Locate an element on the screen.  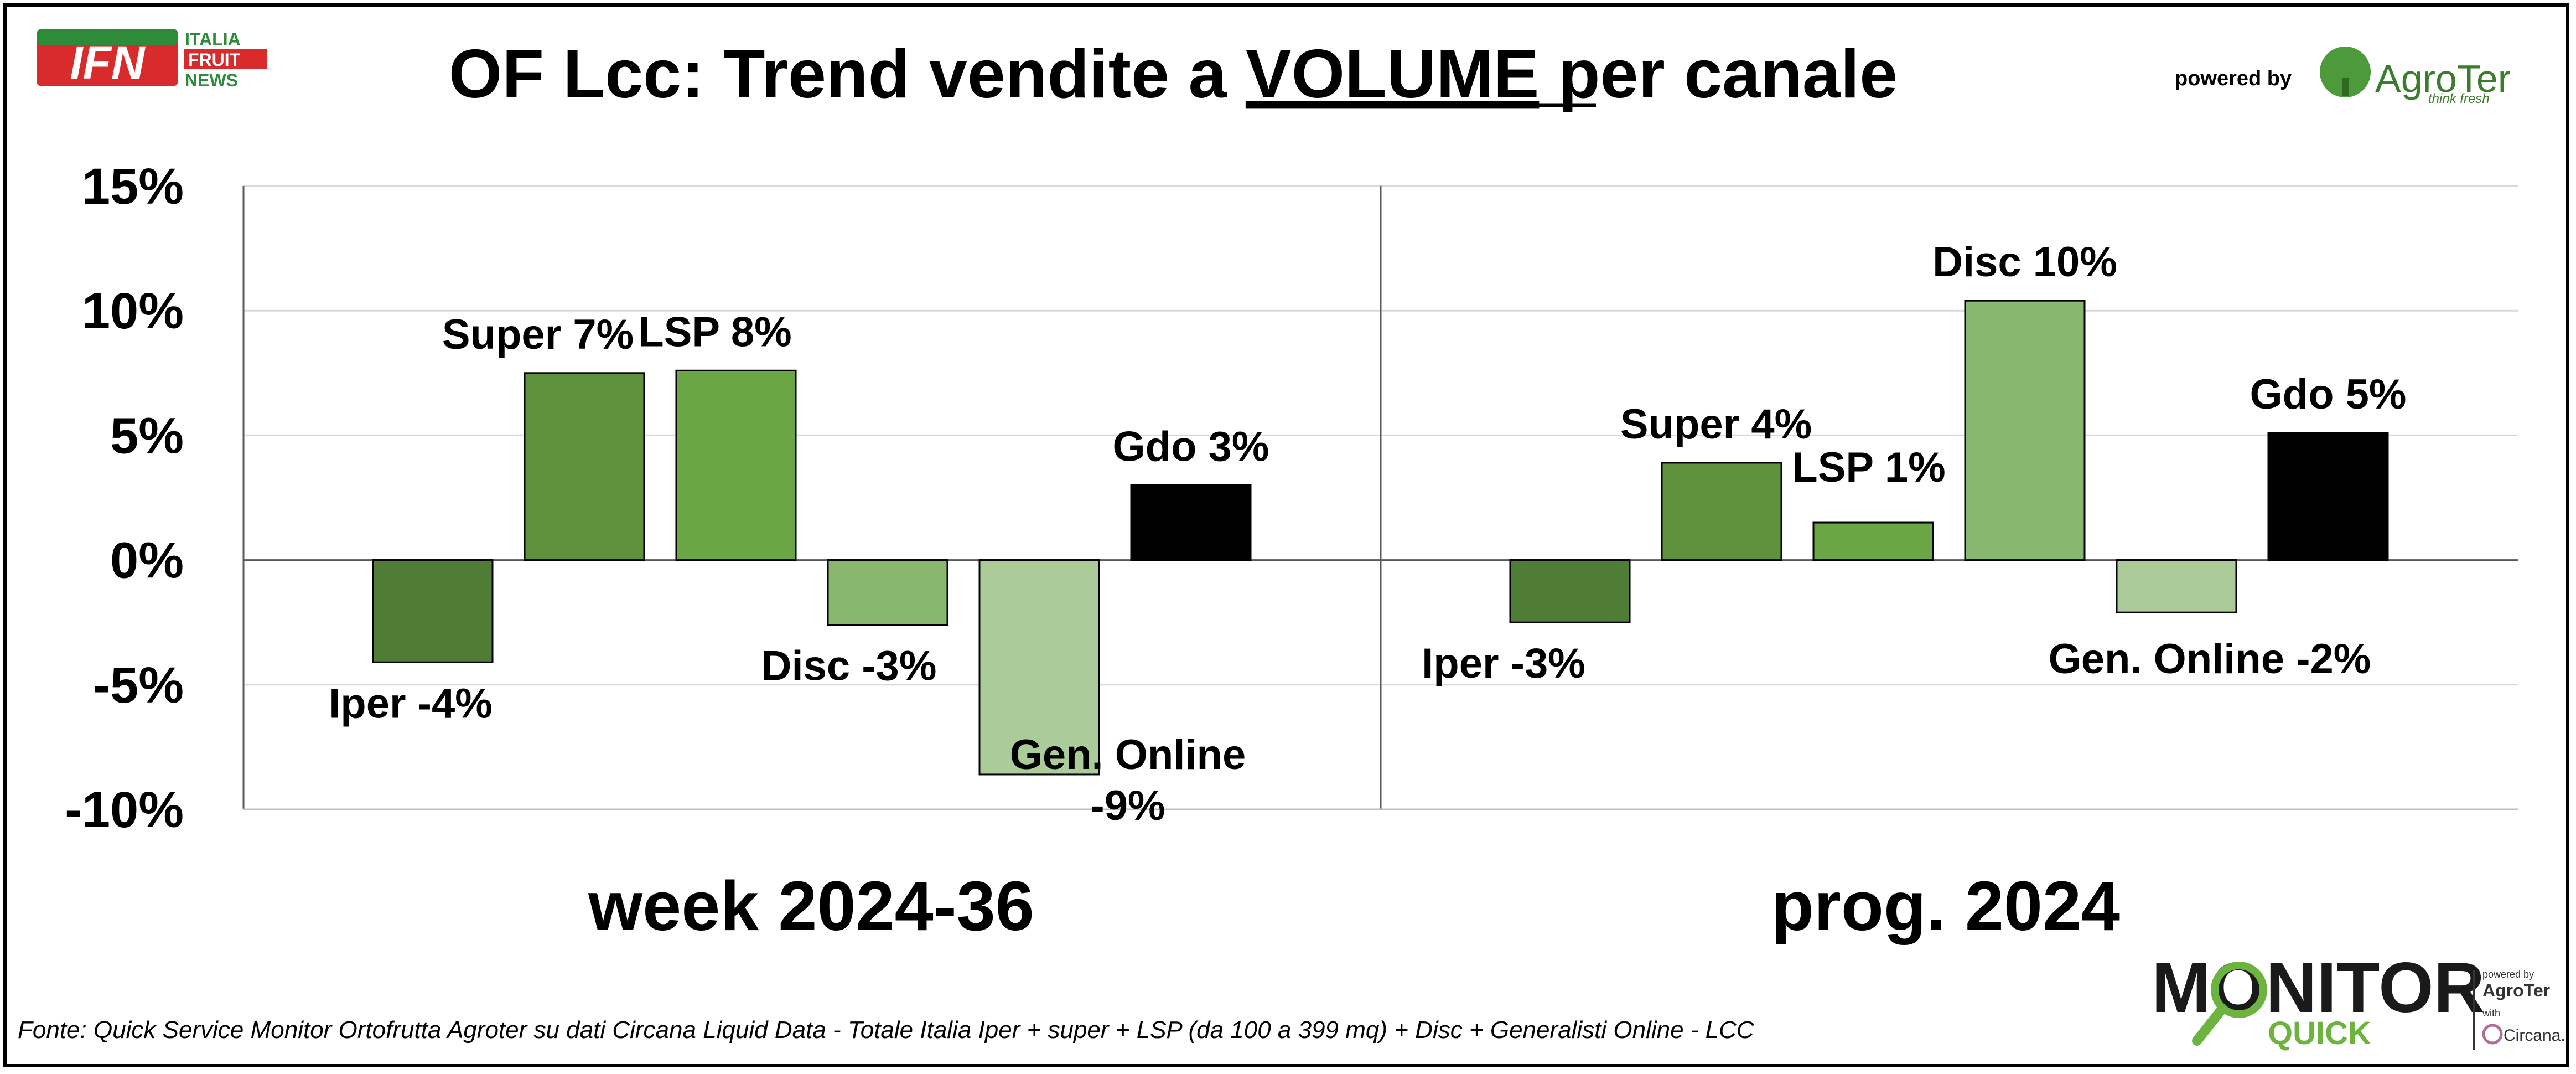
data-label: Gen. Online is located at coordinates (1128, 754).